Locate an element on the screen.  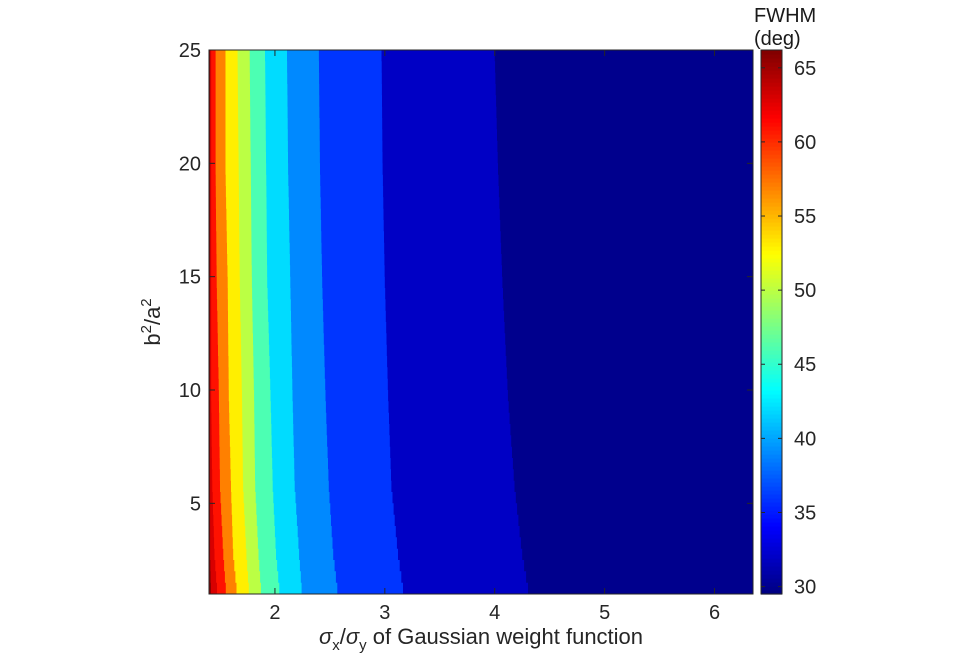
x-tick-label: 5 is located at coordinates (604, 613).